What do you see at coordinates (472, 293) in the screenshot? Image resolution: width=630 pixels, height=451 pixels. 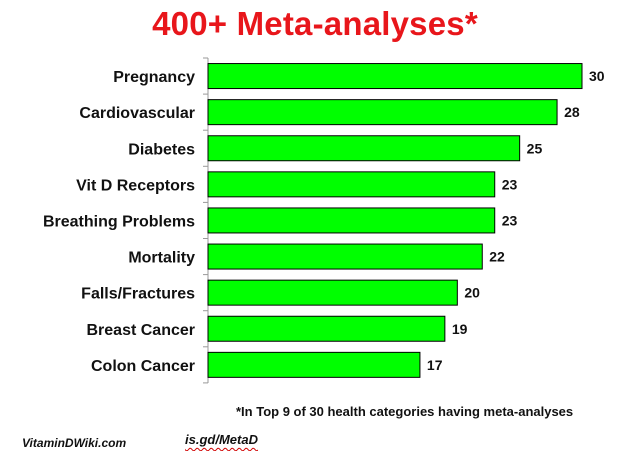 I see `value-label-falls-fractures: 20` at bounding box center [472, 293].